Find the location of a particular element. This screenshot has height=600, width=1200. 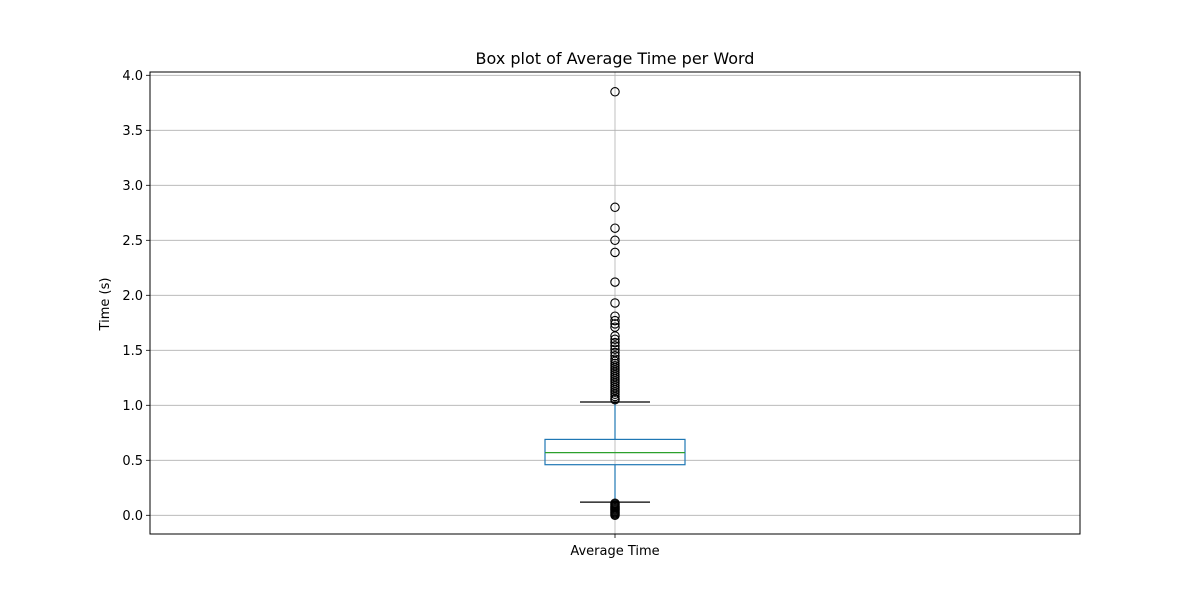

y-tick-label: 0.5 is located at coordinates (132, 461).